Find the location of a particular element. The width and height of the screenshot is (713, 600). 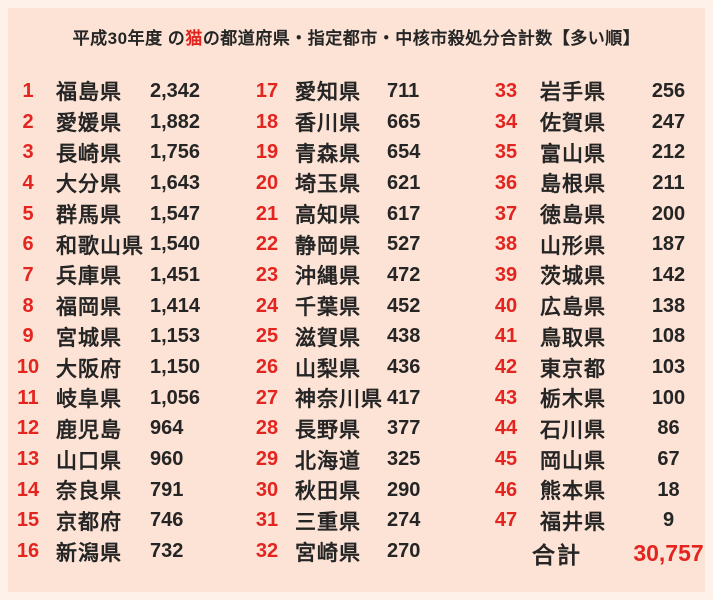

page-title: 平成30年度 の猫の都道府県・指定都市・中核市殺処分合計数【多い順】 is located at coordinates (356, 36).